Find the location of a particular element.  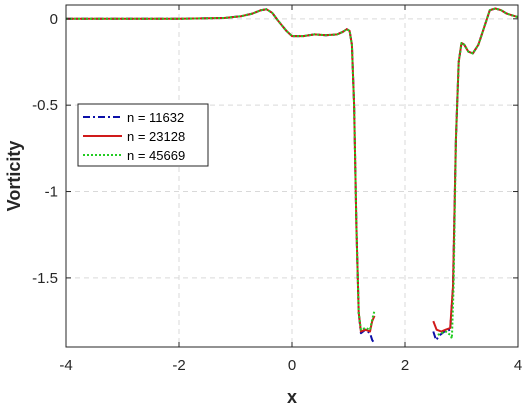

y-tick-label: -1.5 is located at coordinates (45, 278).